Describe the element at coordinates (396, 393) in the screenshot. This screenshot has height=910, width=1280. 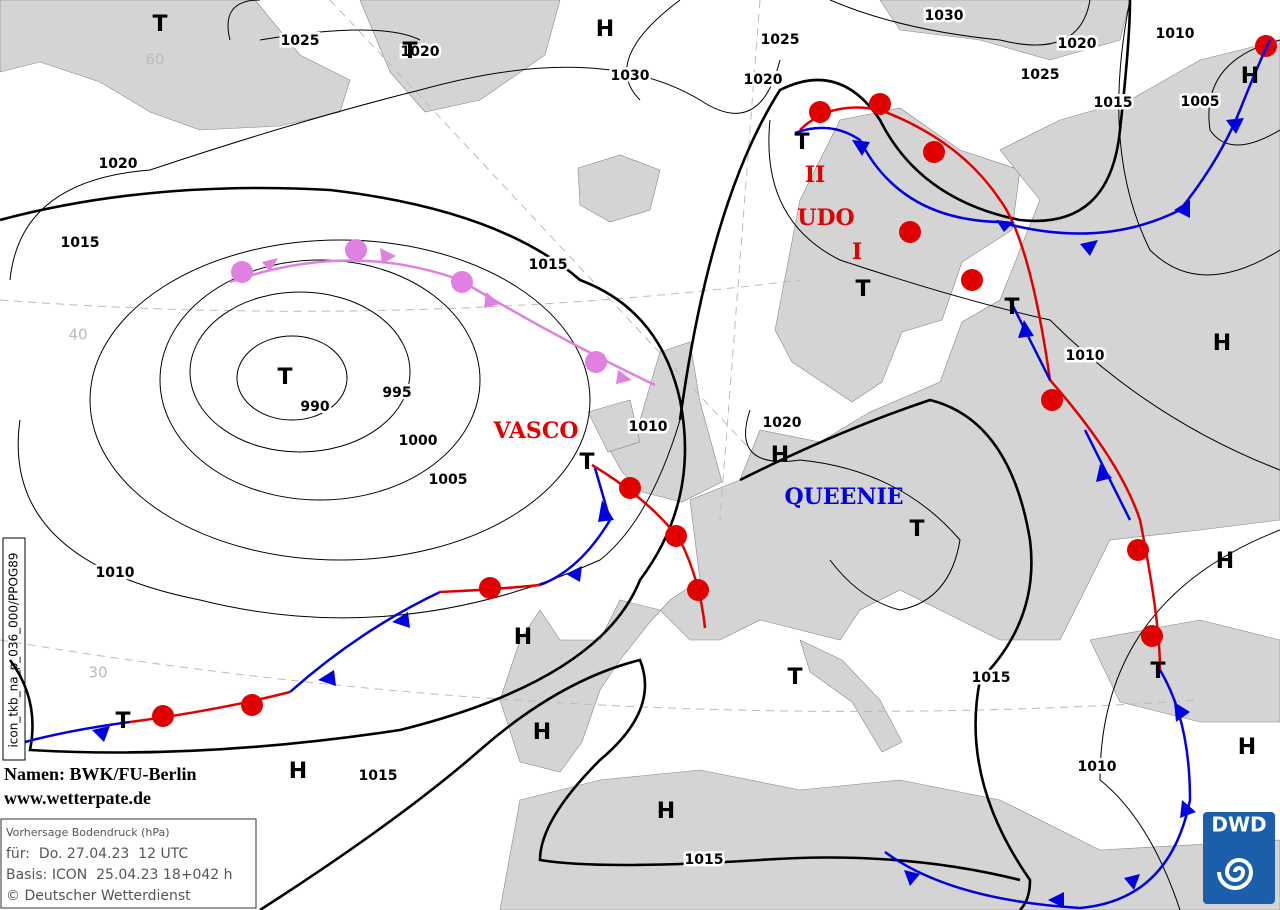
I see `isobar-label: 995` at that location.